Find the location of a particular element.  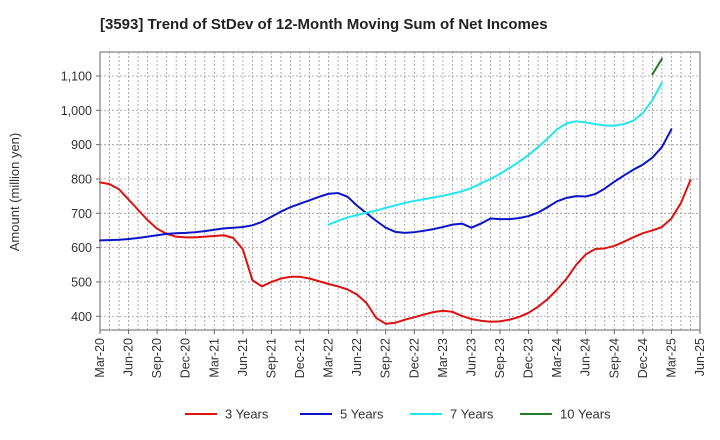

x-tick-label: Mar-24 is located at coordinates (557, 358).